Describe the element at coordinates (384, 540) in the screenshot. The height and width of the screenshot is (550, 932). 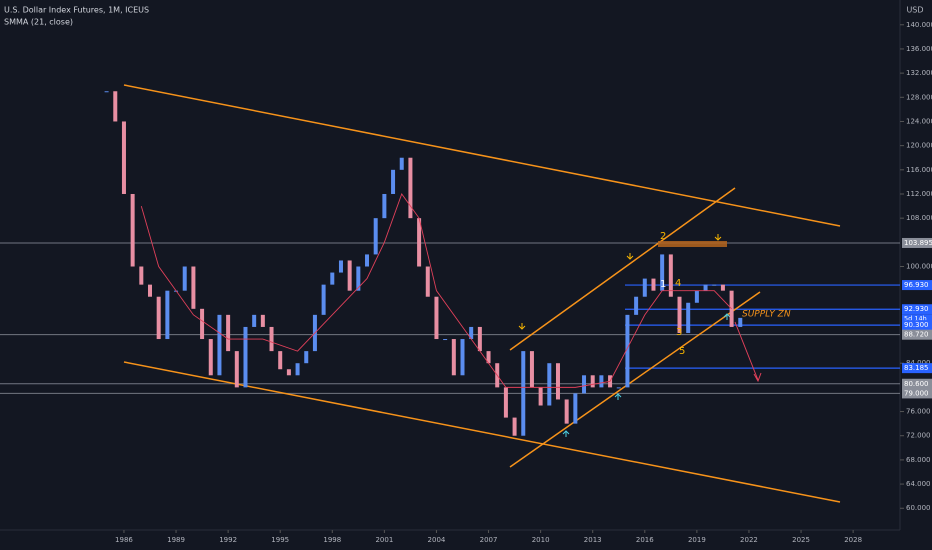
I see `x-tick-label: 2001` at that location.